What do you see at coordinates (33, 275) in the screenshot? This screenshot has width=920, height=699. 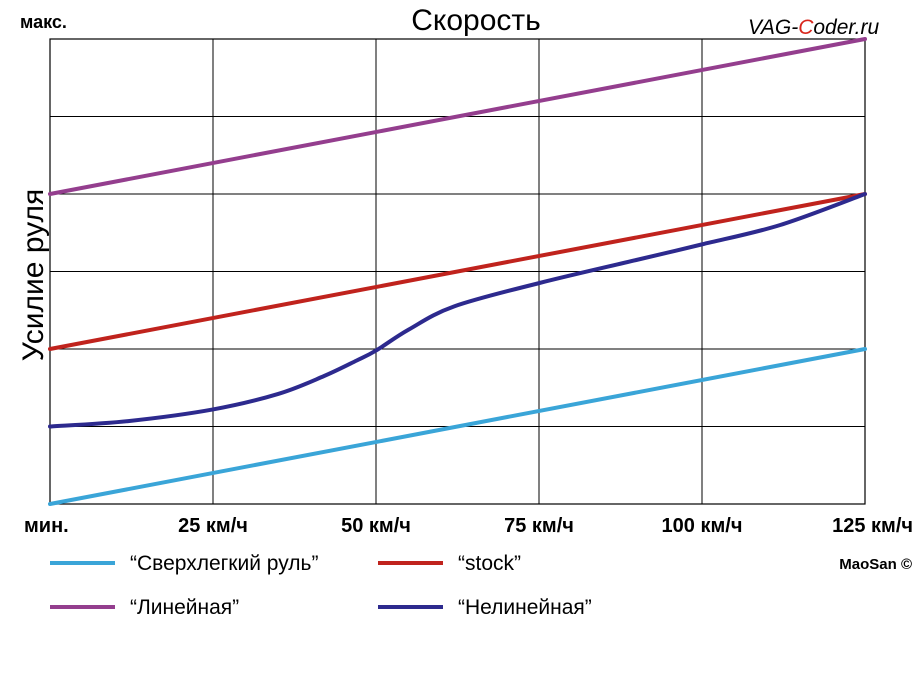 I see `y-axis-label: Усилие руля` at bounding box center [33, 275].